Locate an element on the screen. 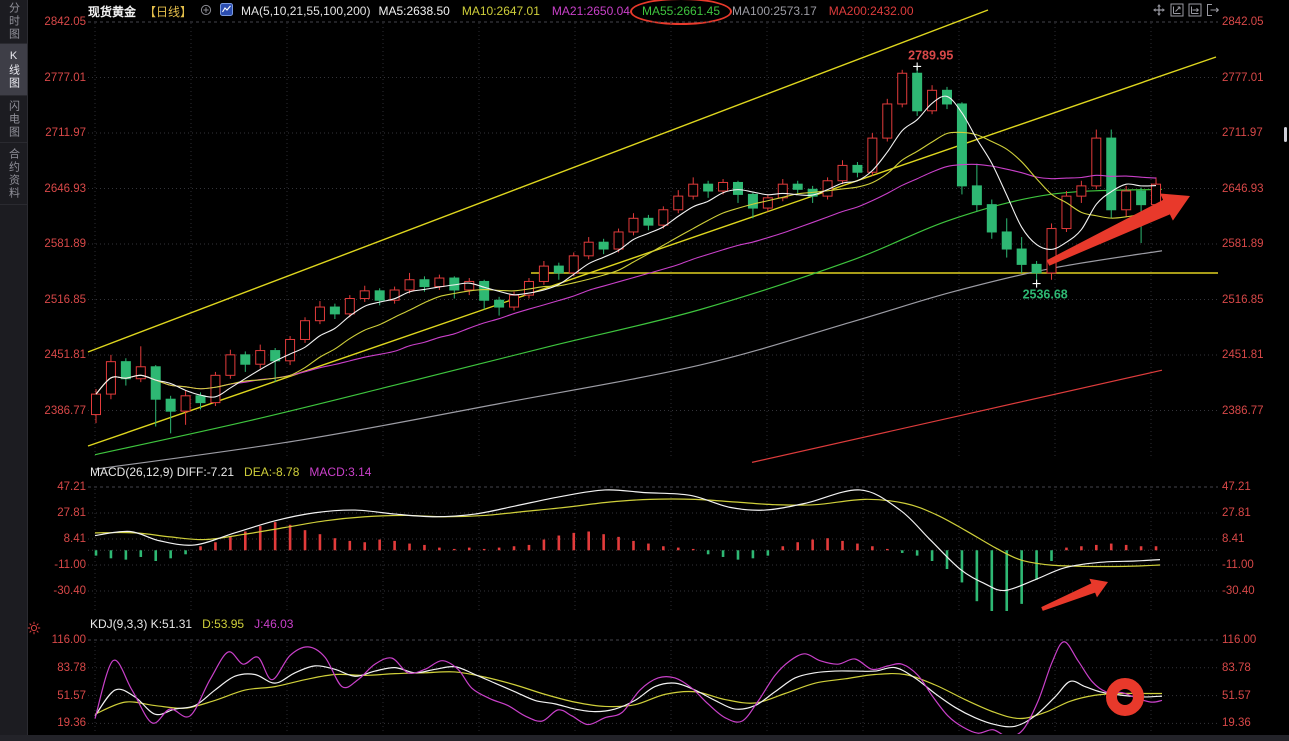  kdj-pane-label: KDJ(9,3,3) K:51.31 D:53.95 J:46.03 is located at coordinates (191, 624).